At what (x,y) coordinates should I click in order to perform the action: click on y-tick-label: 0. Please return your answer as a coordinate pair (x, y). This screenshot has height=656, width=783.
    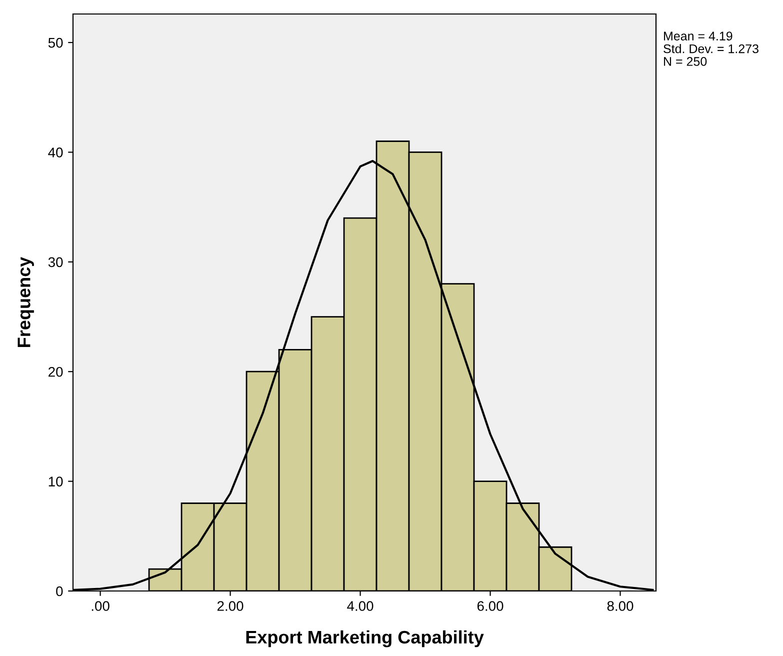
    Looking at the image, I should click on (59, 591).